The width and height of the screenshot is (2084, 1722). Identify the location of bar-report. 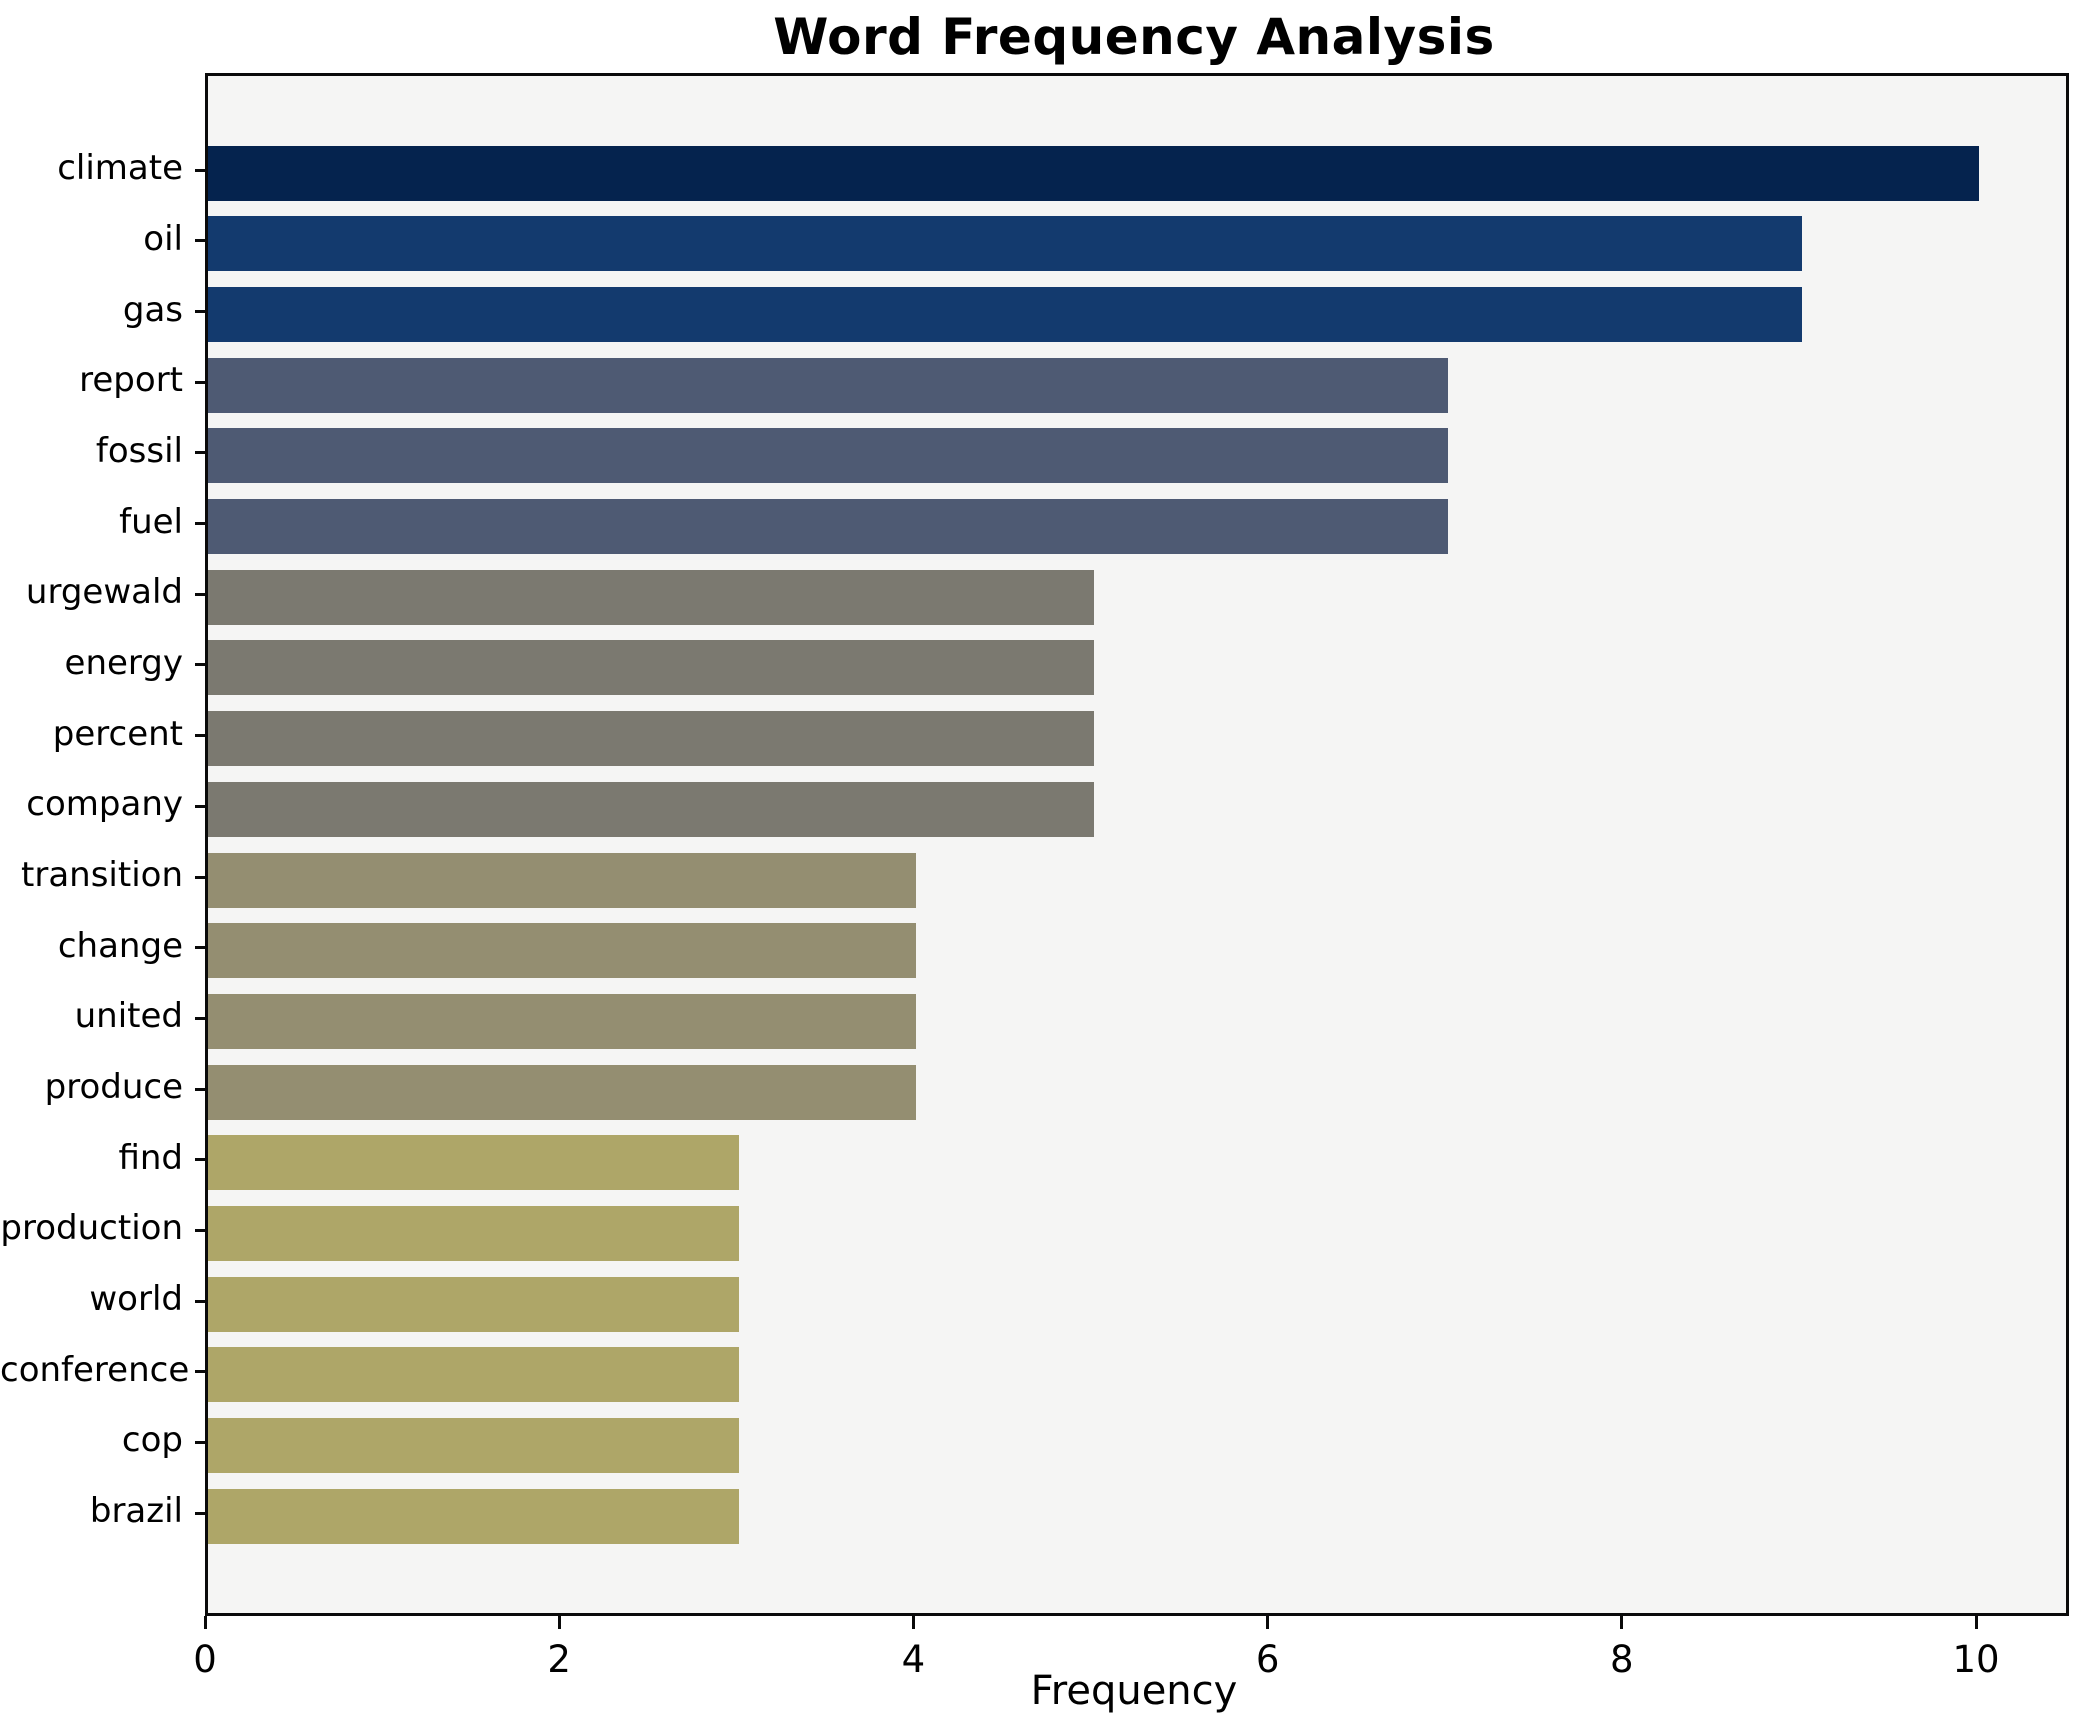
(828, 385).